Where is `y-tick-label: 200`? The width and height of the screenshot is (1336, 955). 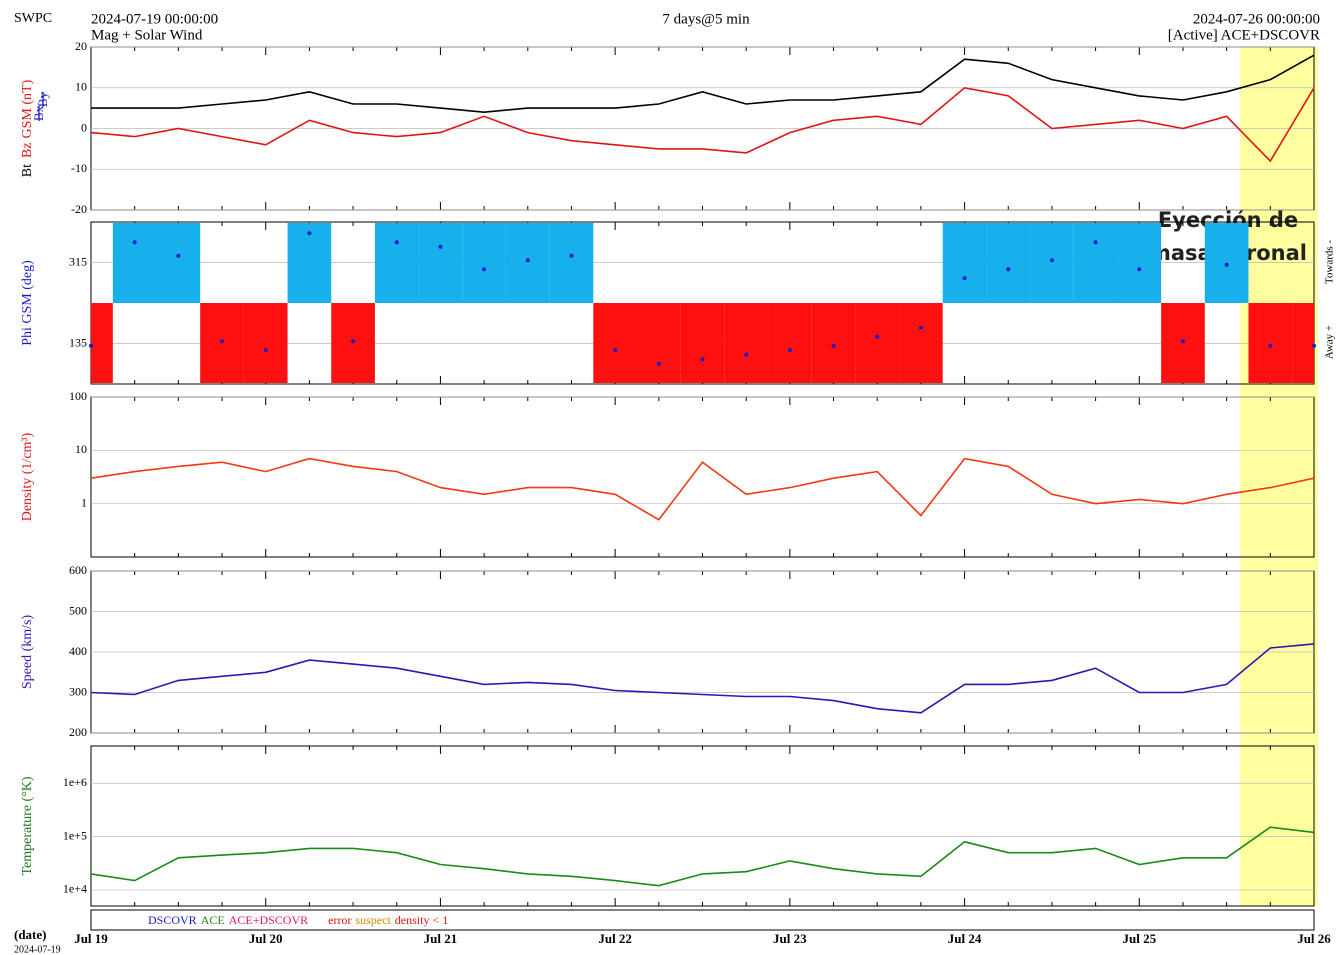 y-tick-label: 200 is located at coordinates (78, 732).